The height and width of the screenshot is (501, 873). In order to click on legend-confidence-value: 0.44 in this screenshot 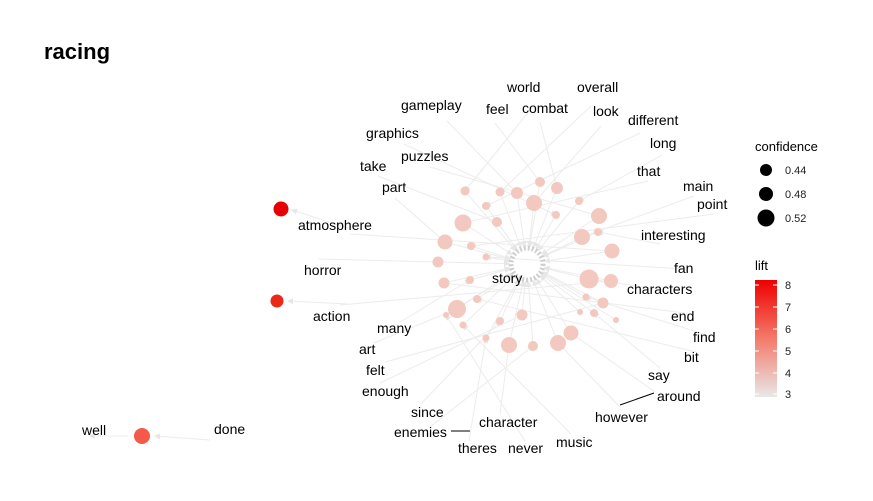, I will do `click(795, 171)`.